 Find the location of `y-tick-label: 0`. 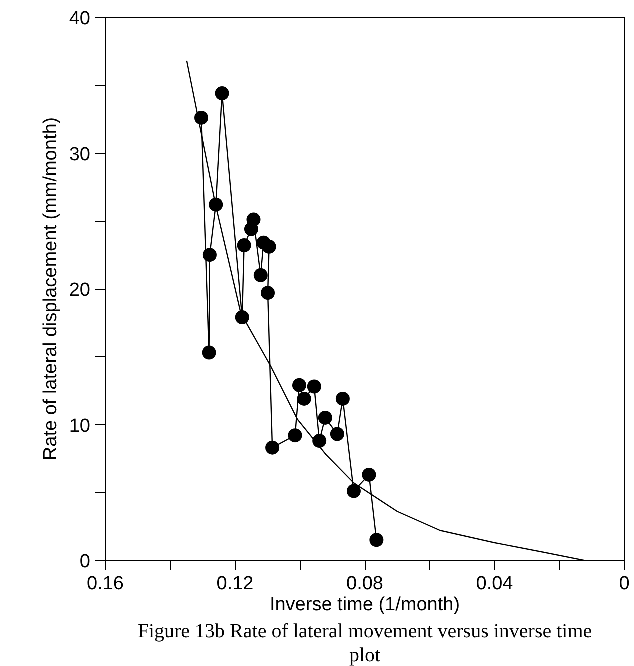

y-tick-label: 0 is located at coordinates (85, 562).